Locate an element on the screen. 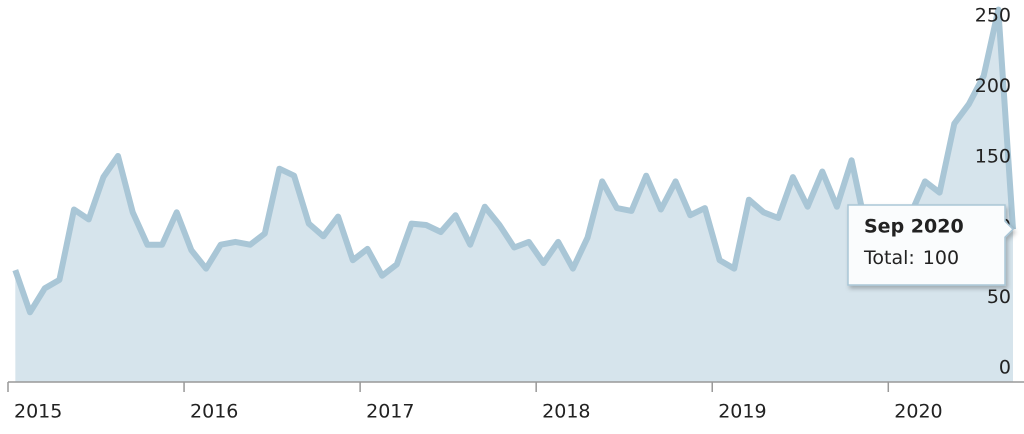 The width and height of the screenshot is (1024, 434). tooltip: Sep 2020 Total: 100 is located at coordinates (931, 245).